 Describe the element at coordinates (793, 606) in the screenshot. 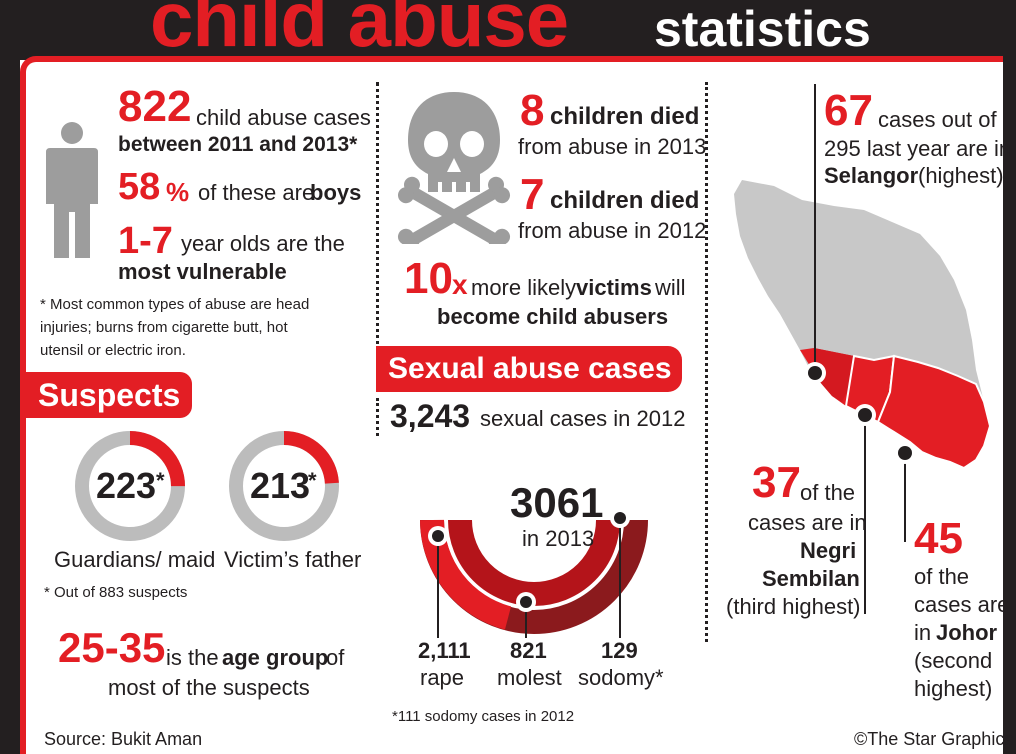

I see `negri-rank: (third highest)` at that location.